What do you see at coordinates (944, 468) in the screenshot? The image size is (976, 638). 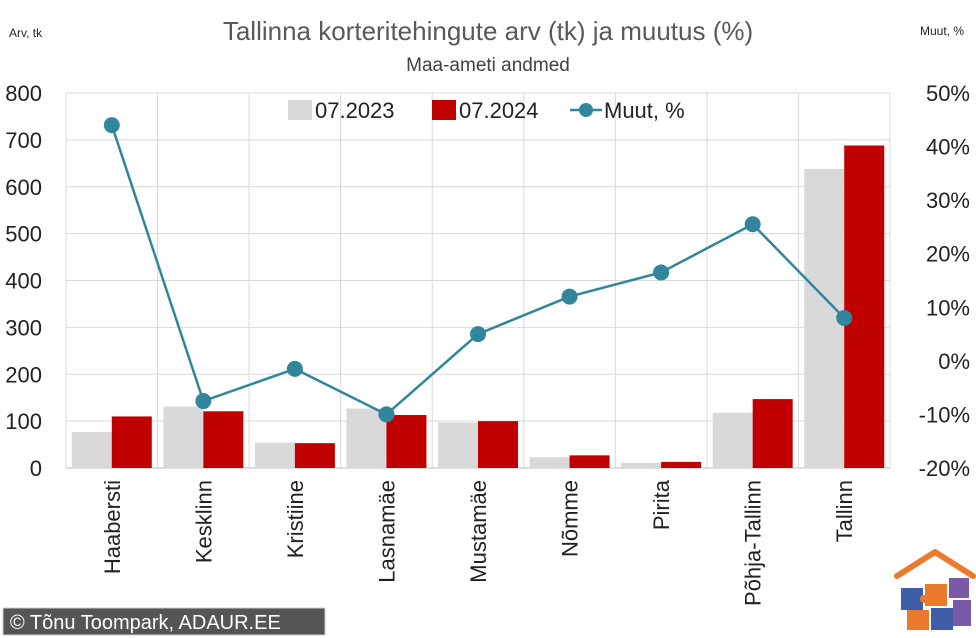 I see `right-tick-label: -20%` at bounding box center [944, 468].